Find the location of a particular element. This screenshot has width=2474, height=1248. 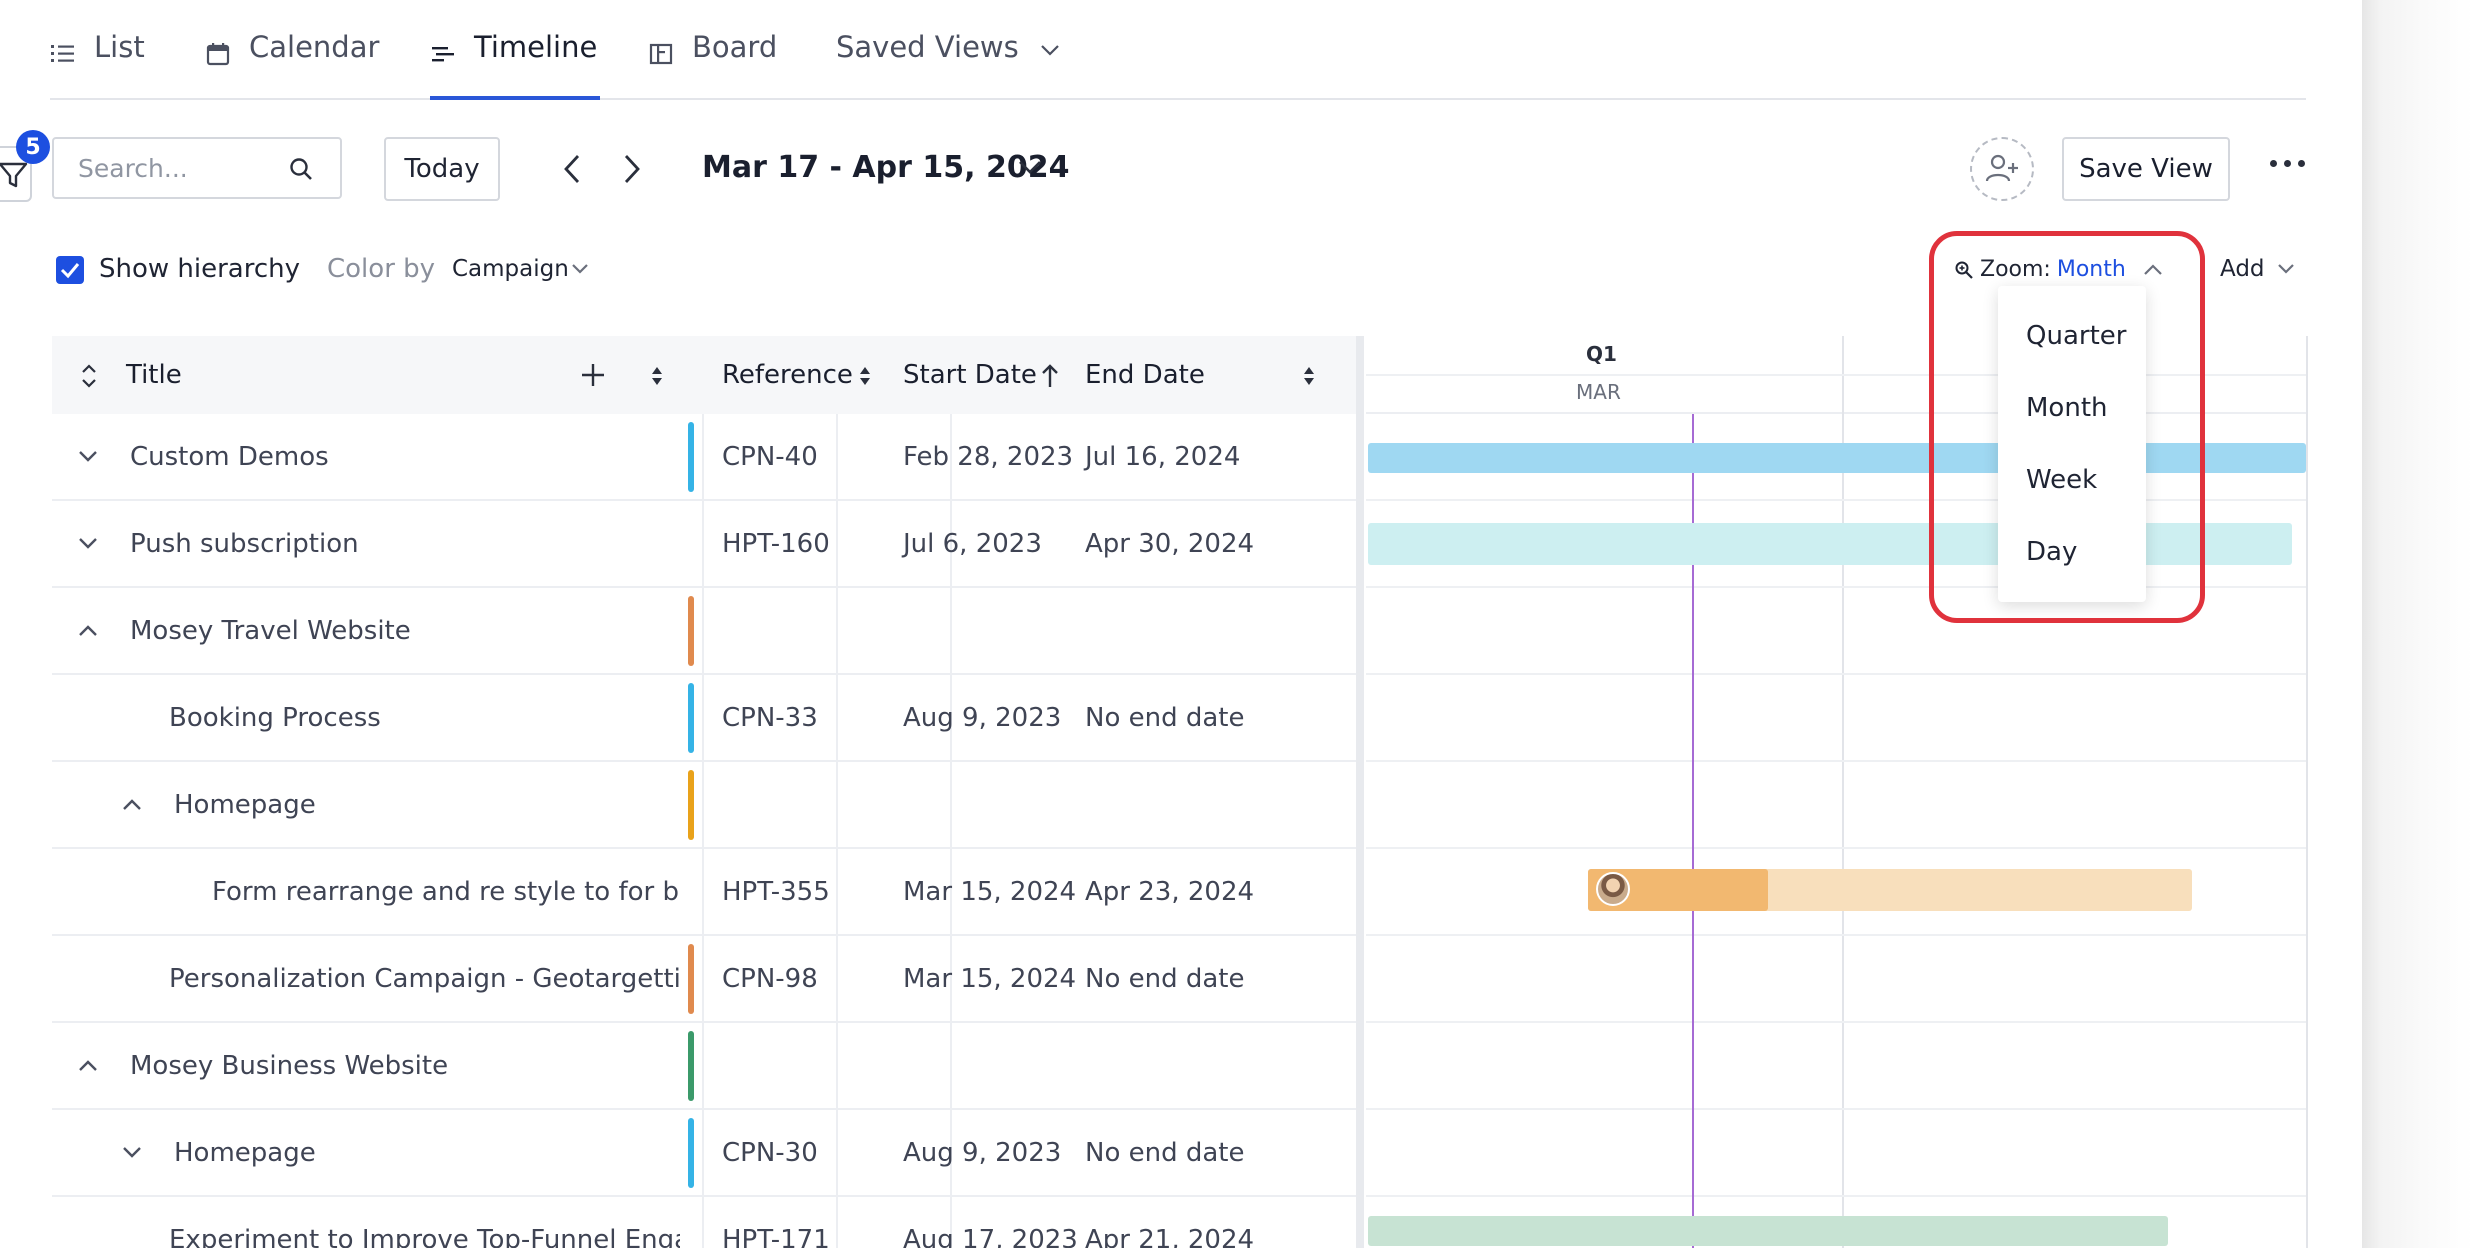

pane-splitter is located at coordinates (1360, 792).